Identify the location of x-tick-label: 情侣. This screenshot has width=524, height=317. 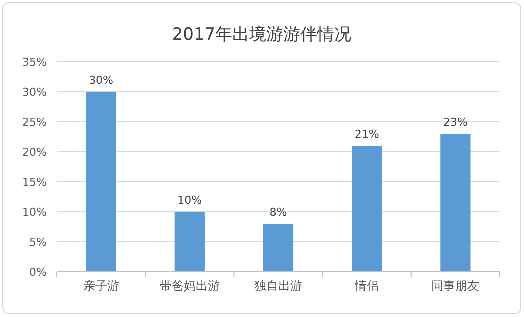
(367, 286).